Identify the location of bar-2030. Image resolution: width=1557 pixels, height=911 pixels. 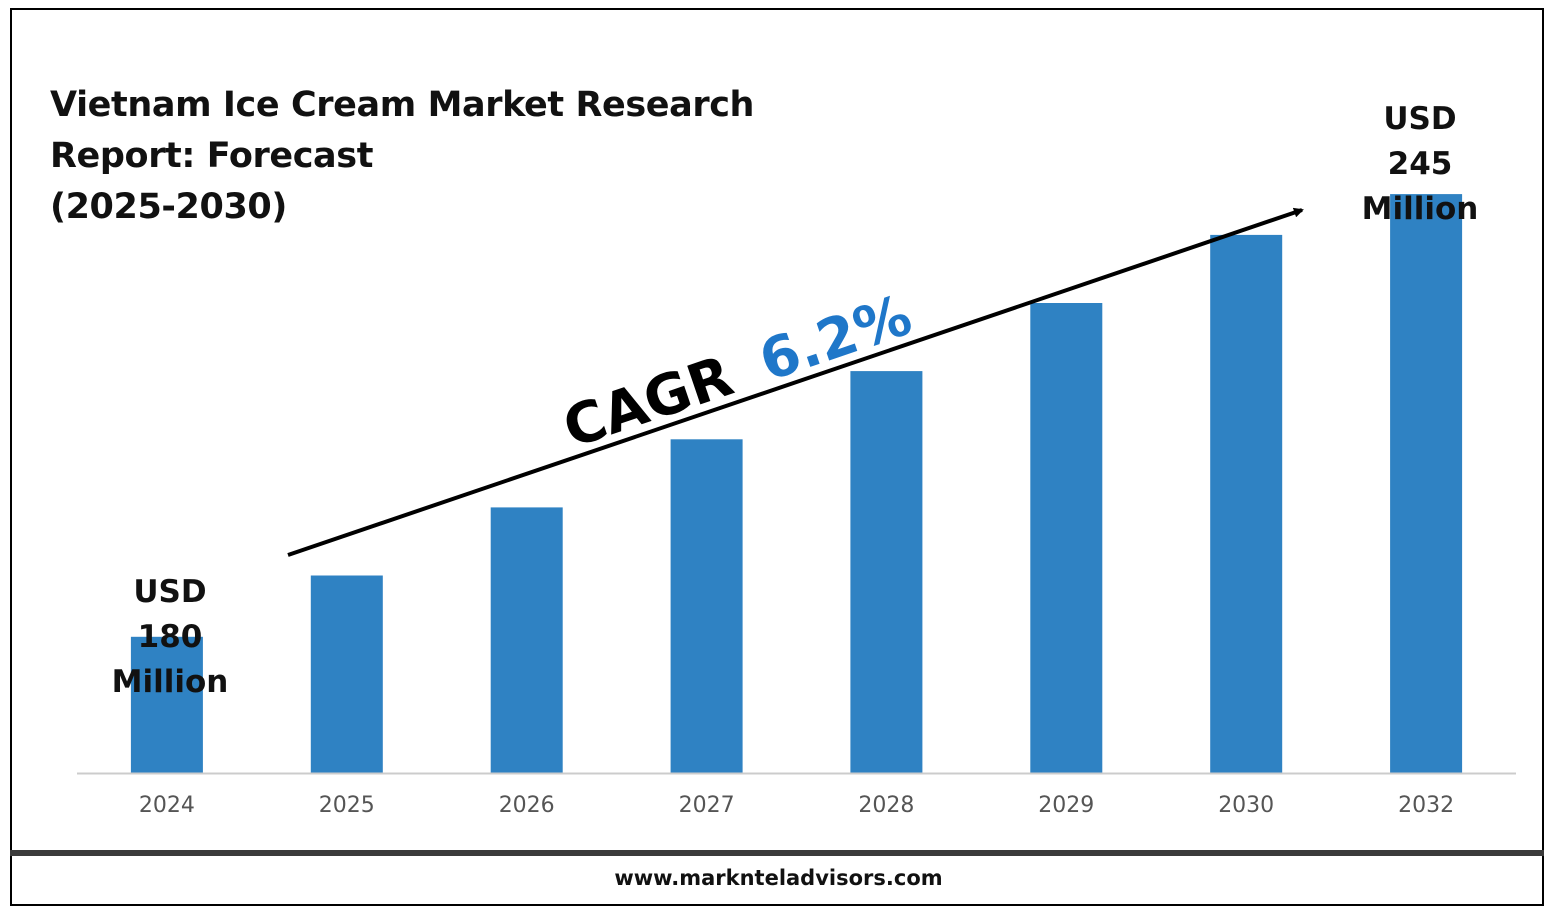
(1246, 503).